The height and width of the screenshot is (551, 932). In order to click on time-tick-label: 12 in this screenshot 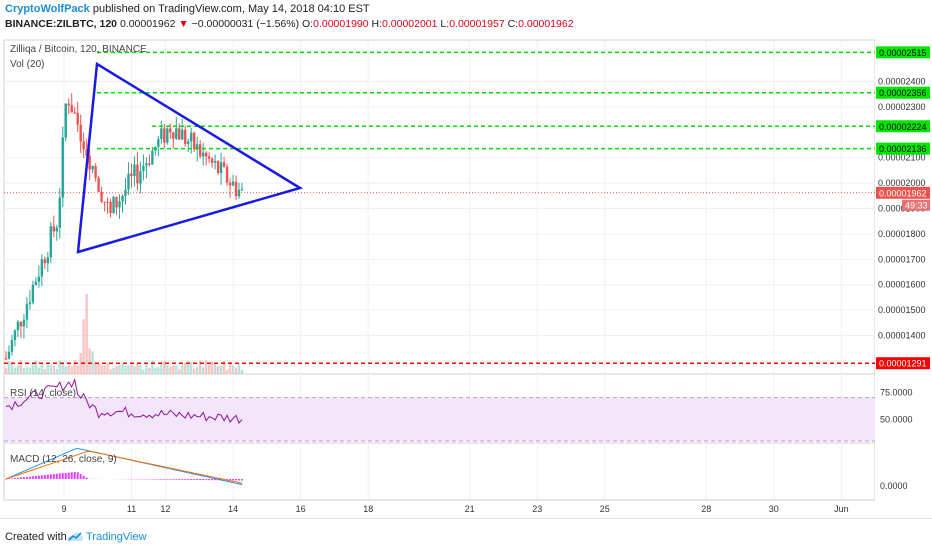, I will do `click(165, 509)`.